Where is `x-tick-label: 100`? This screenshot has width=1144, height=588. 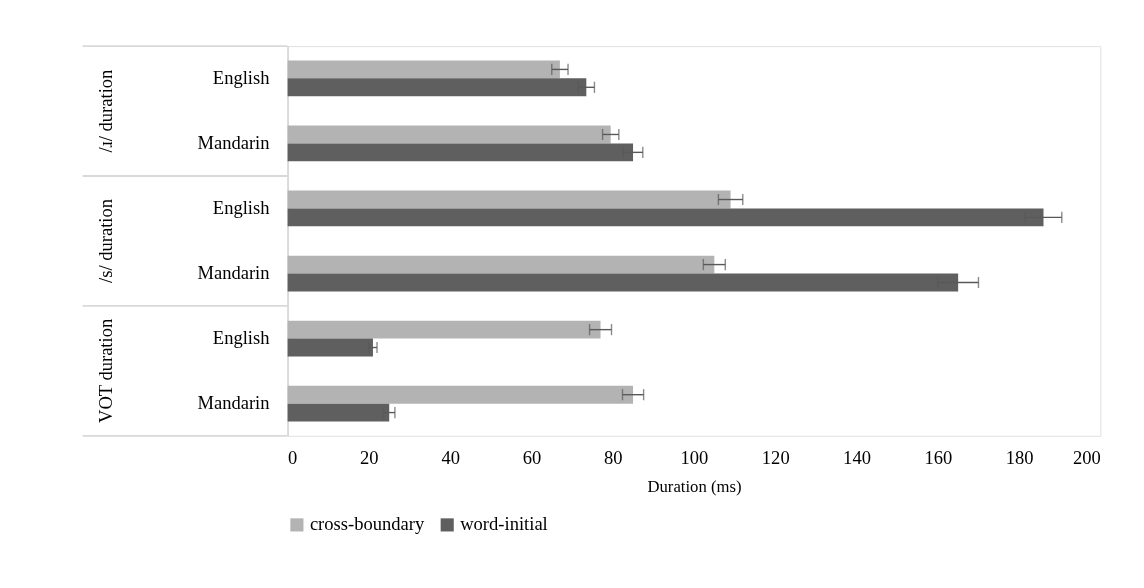 x-tick-label: 100 is located at coordinates (694, 458).